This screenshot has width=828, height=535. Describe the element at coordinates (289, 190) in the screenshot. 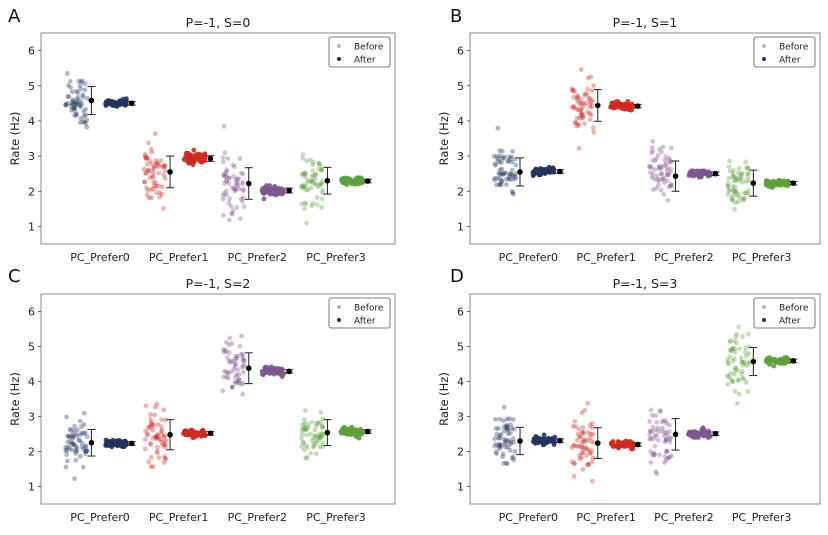

I see `after-mean-marker` at that location.